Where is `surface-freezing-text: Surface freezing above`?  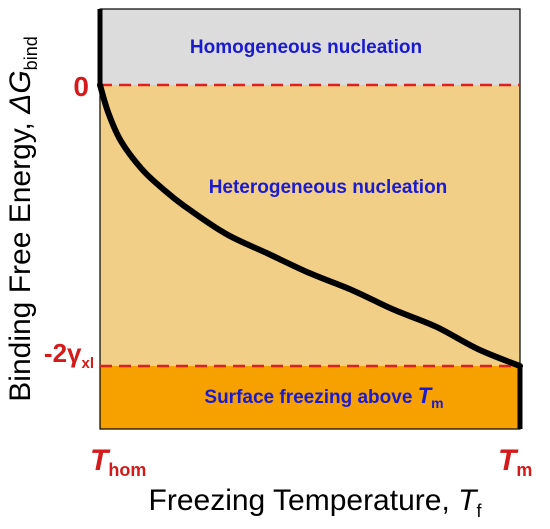 surface-freezing-text: Surface freezing above is located at coordinates (310, 397).